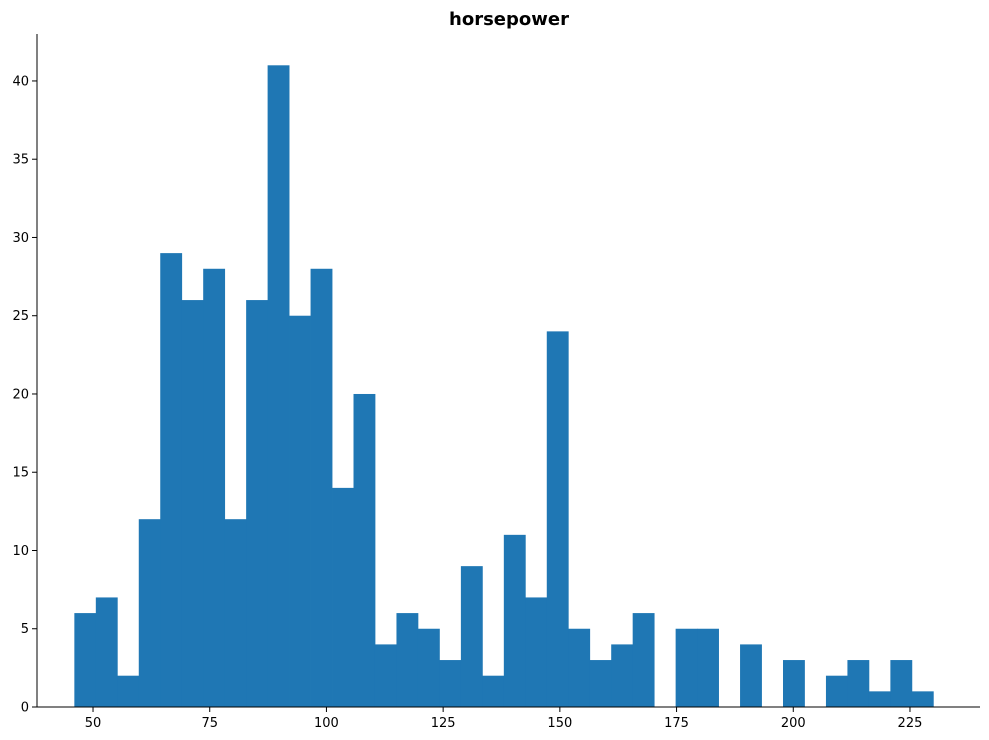 The width and height of the screenshot is (989, 740). Describe the element at coordinates (20, 394) in the screenshot. I see `y-tick-label: 20` at that location.